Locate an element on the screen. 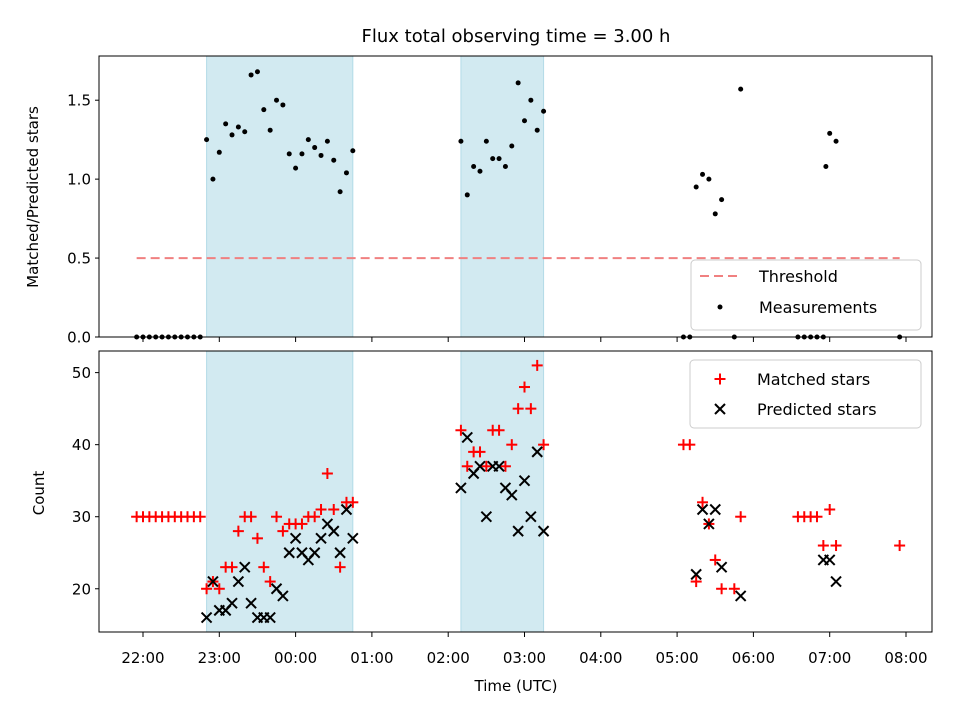 The width and height of the screenshot is (960, 720). x-tick-label-8: 06:00 is located at coordinates (753, 658).